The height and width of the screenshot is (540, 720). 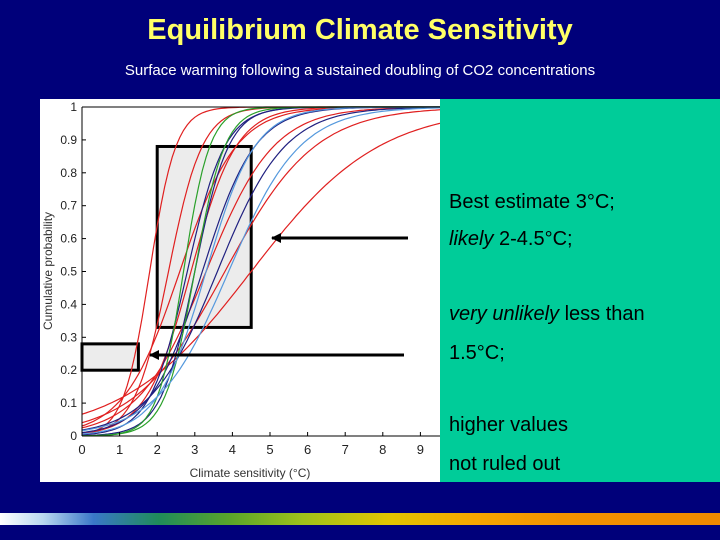 What do you see at coordinates (68, 206) in the screenshot?
I see `y-tick-label-0.7: 0.7` at bounding box center [68, 206].